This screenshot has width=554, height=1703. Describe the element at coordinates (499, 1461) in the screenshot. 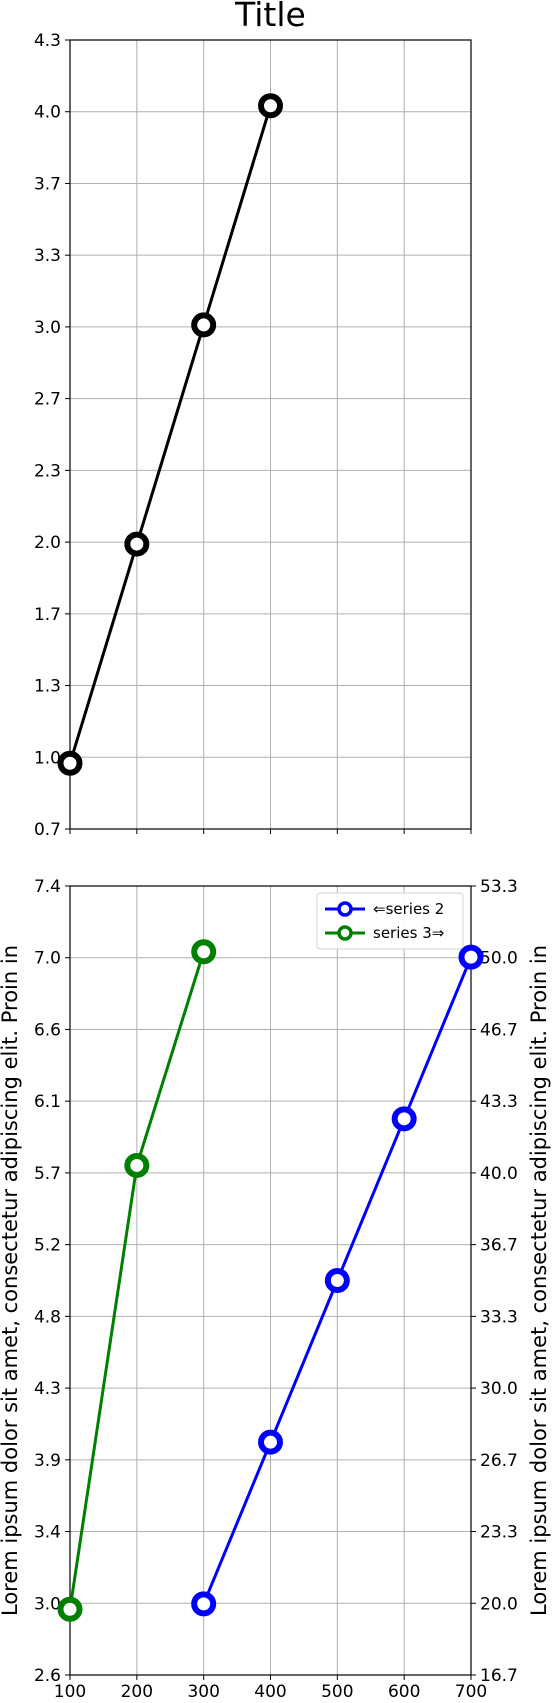

I see `panel2-right-y-tick-label: 26.7` at that location.